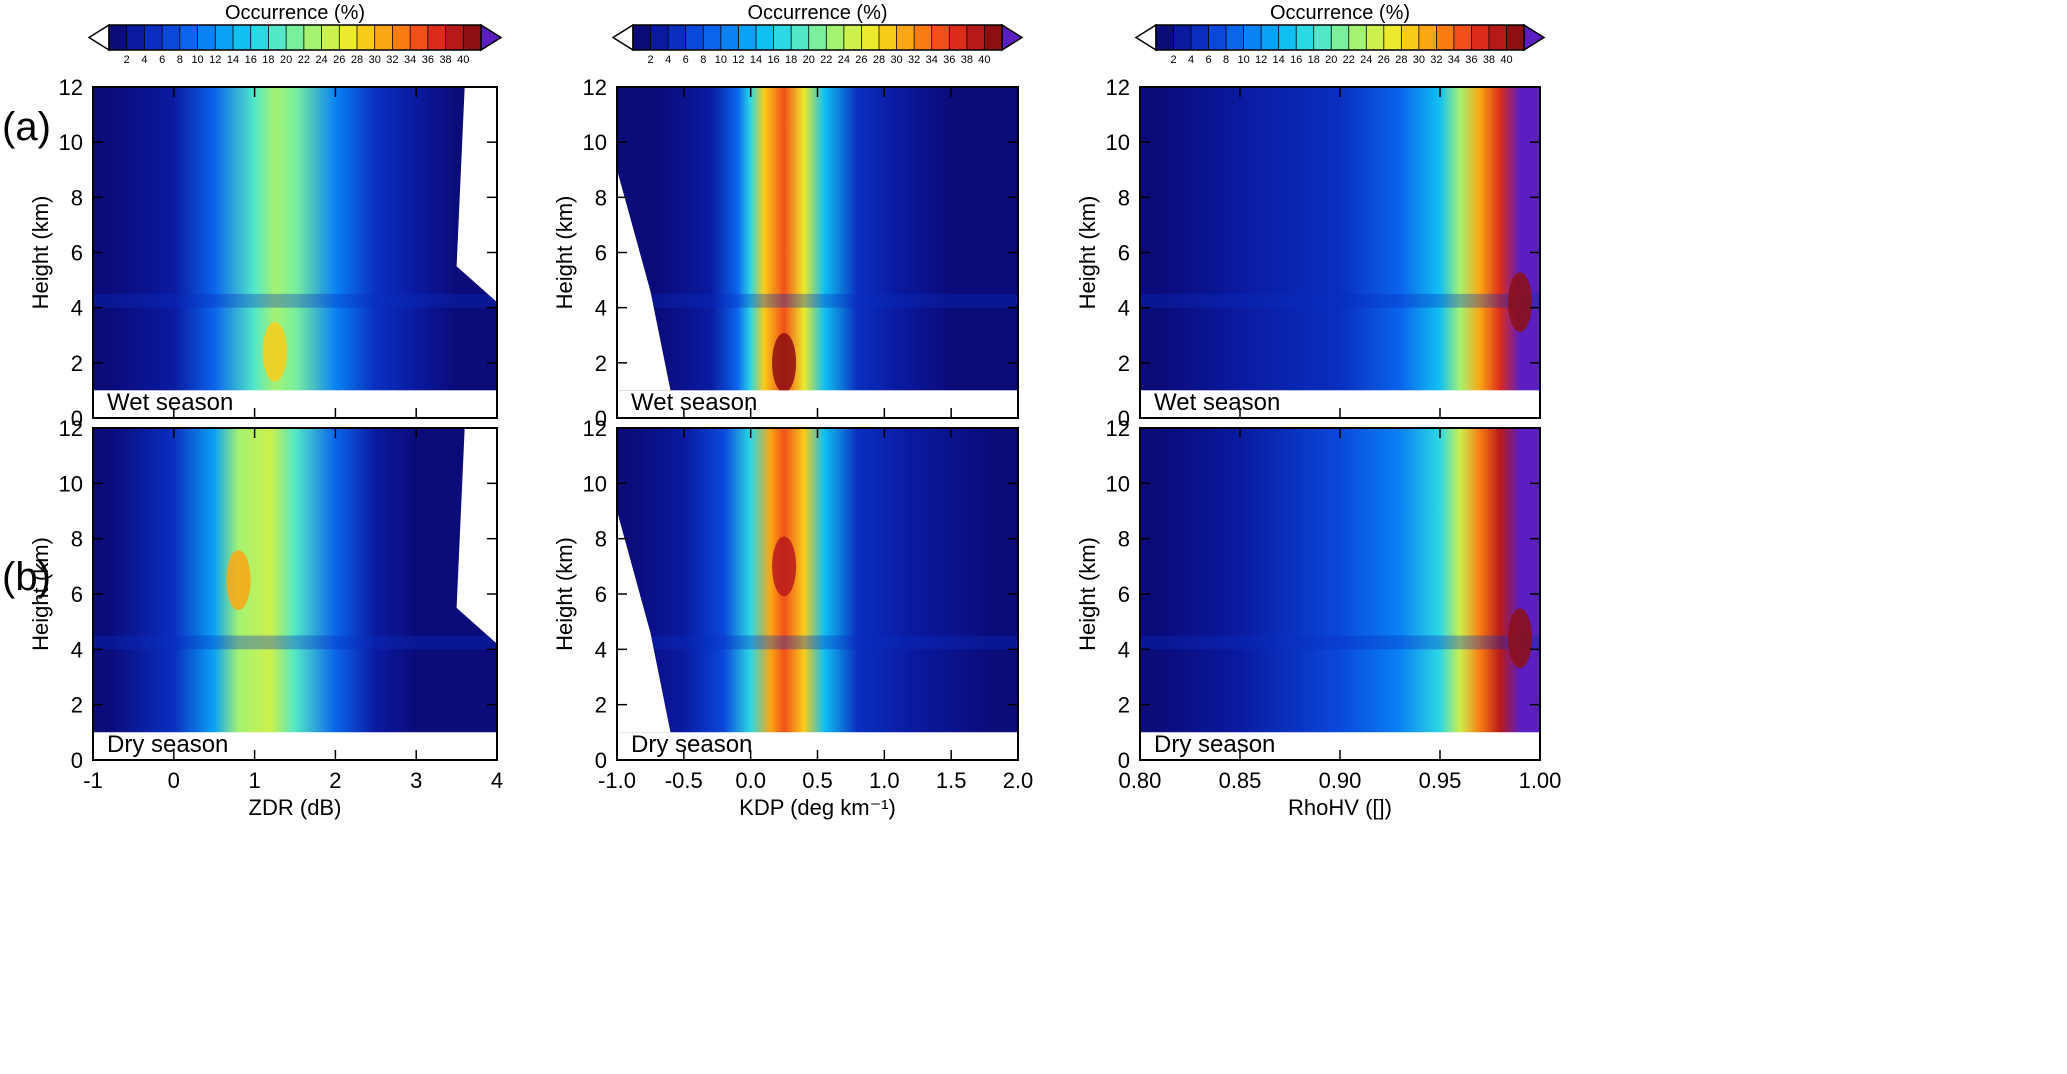  What do you see at coordinates (497, 780) in the screenshot?
I see `x-tick-label: 4` at bounding box center [497, 780].